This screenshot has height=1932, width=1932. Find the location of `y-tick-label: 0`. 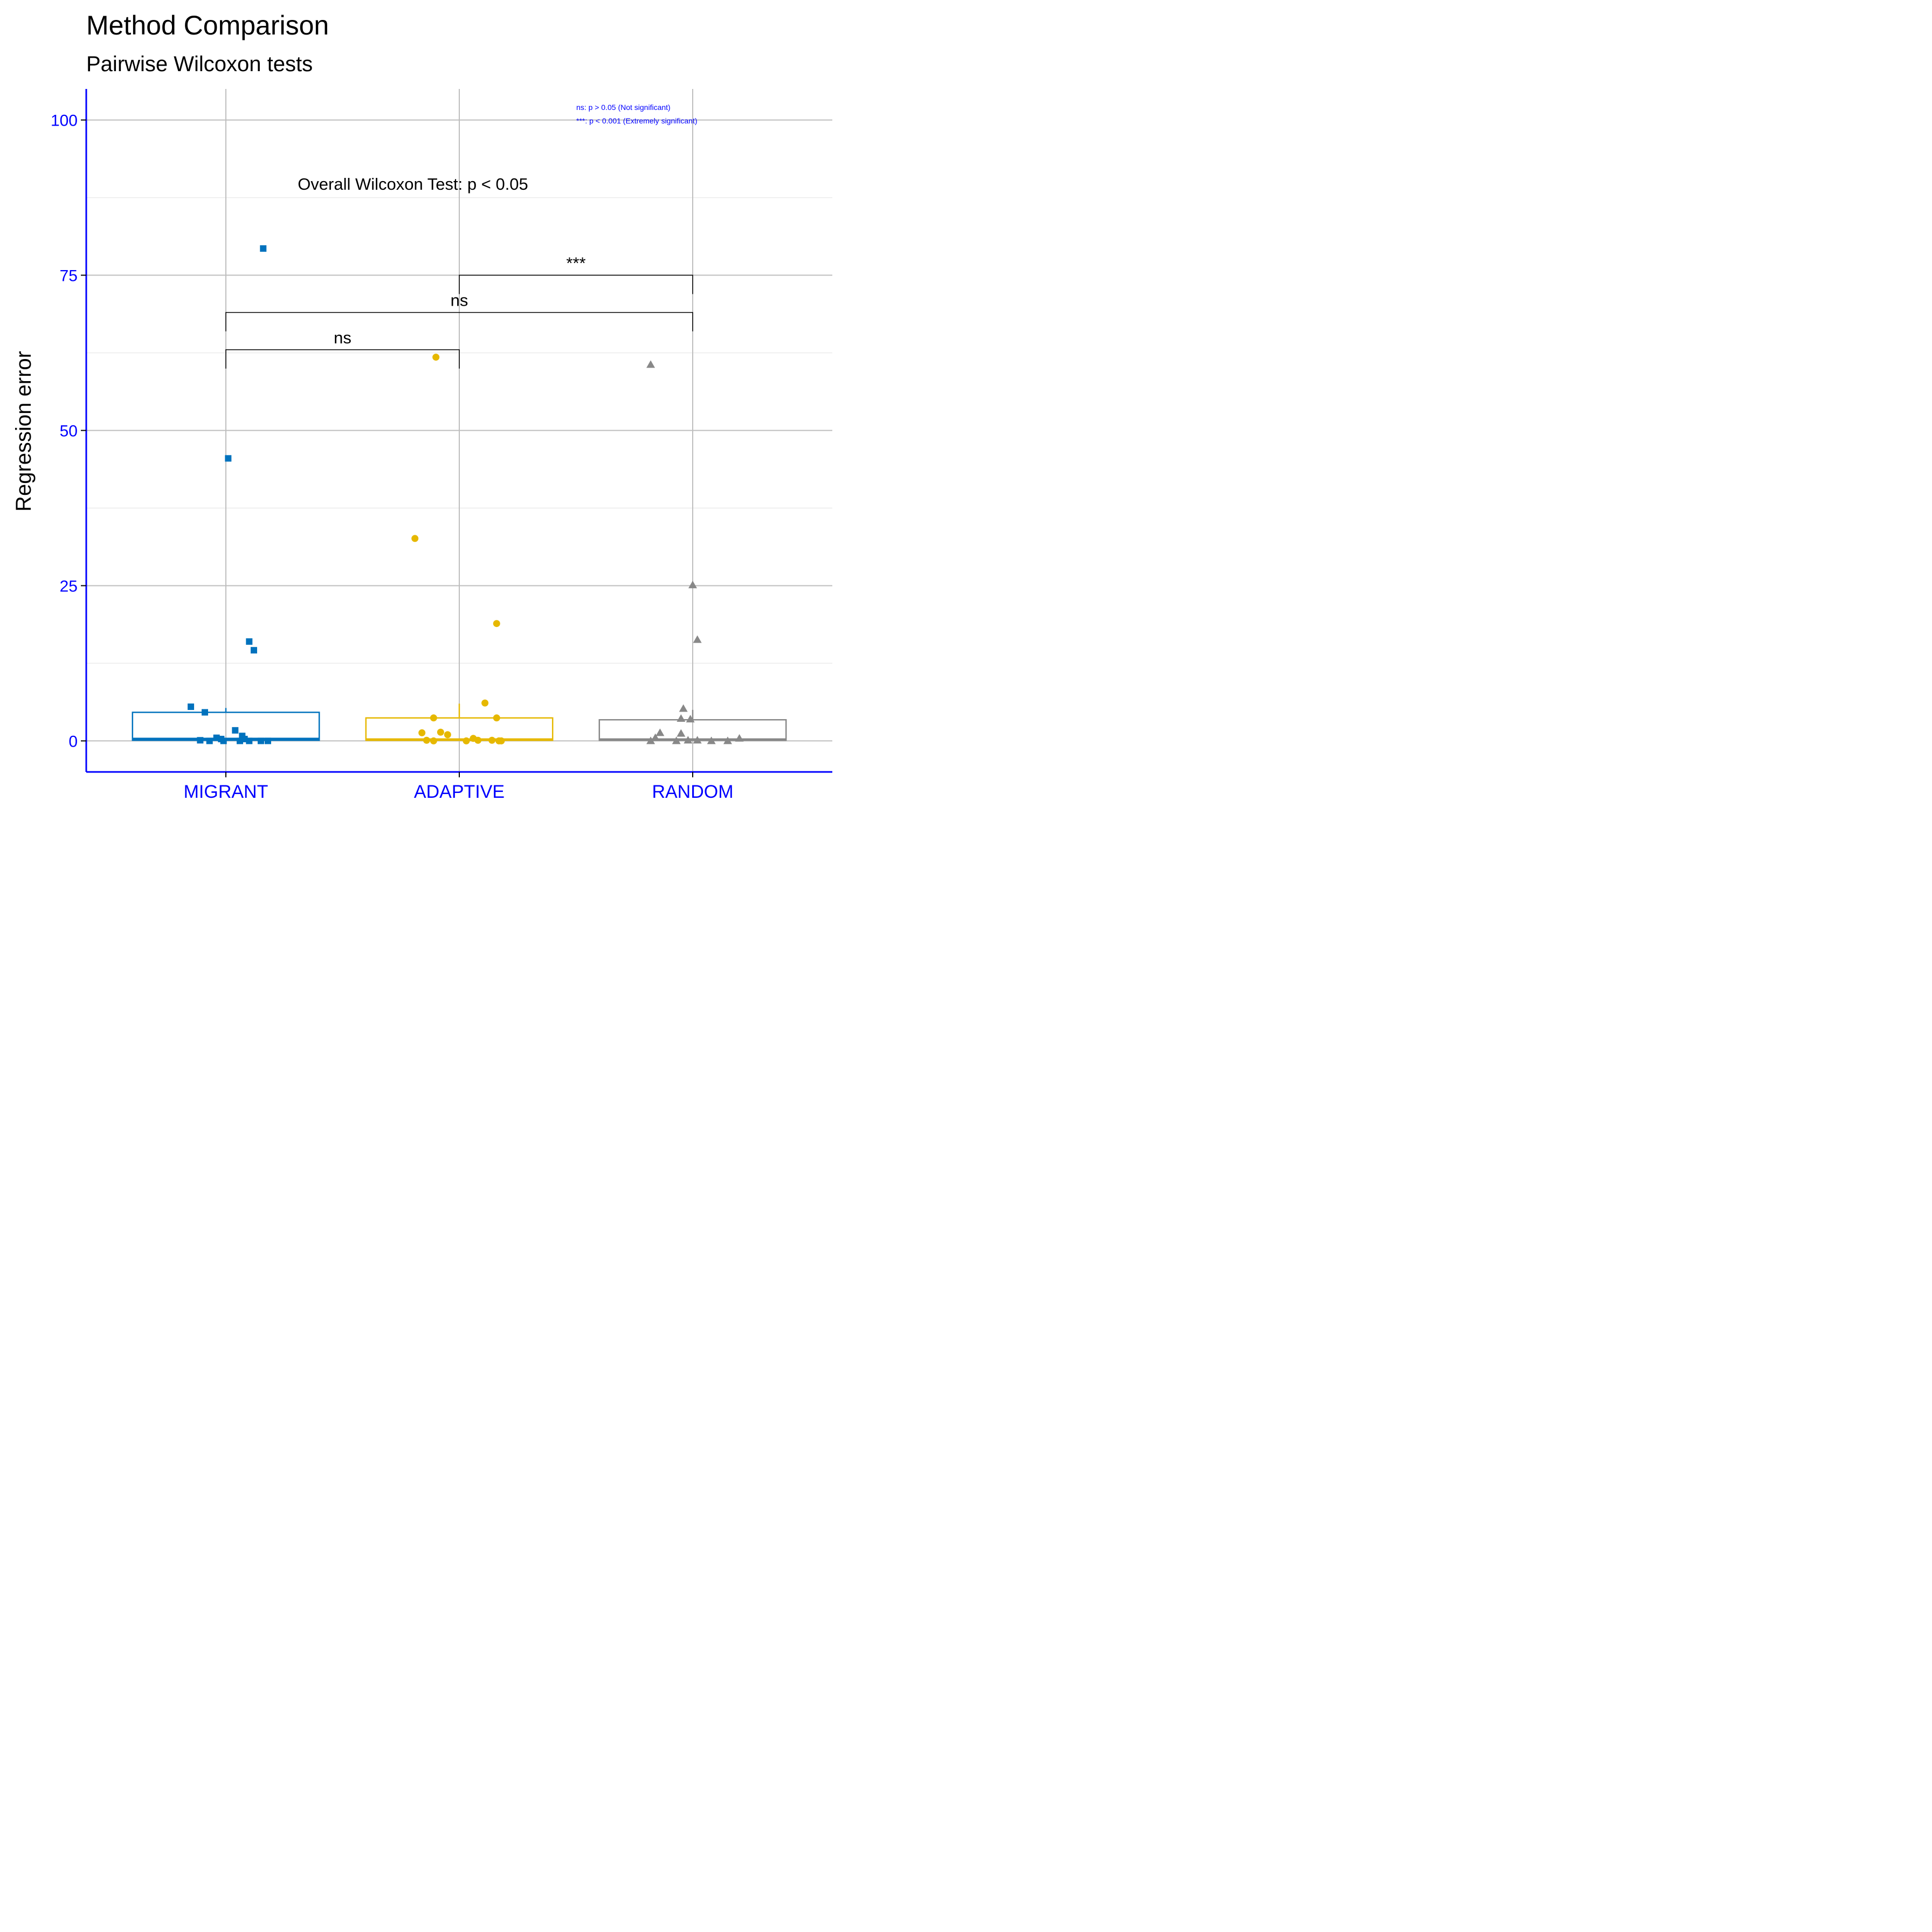

y-tick-label: 0 is located at coordinates (73, 741).